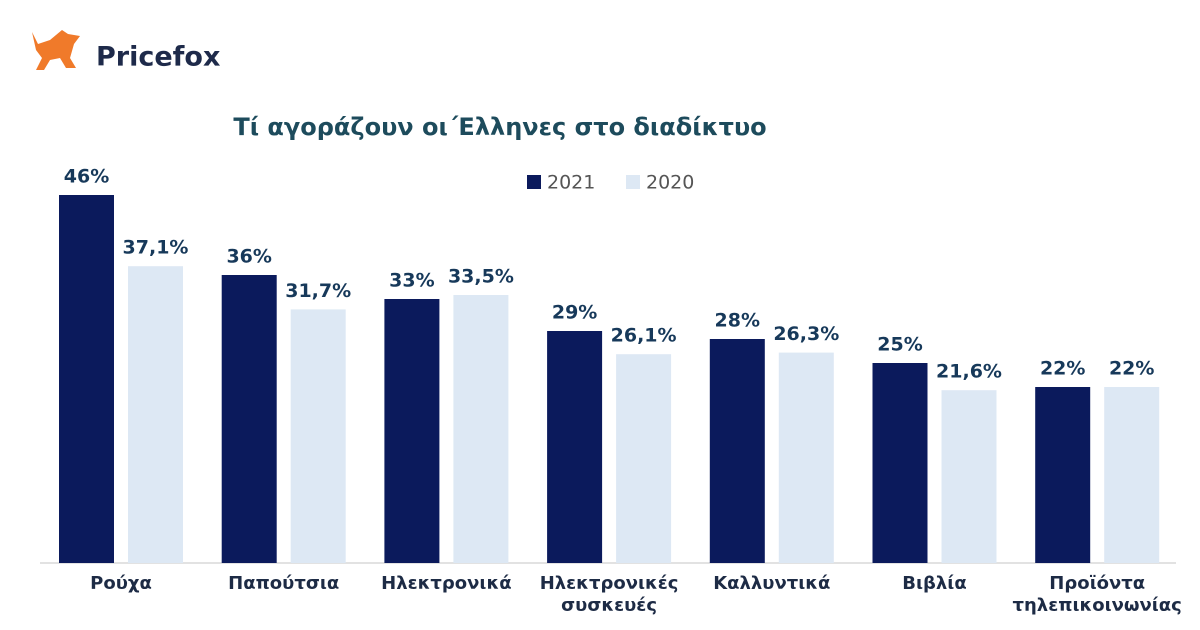 The width and height of the screenshot is (1200, 630). I want to click on data-label: 37,1%, so click(156, 248).